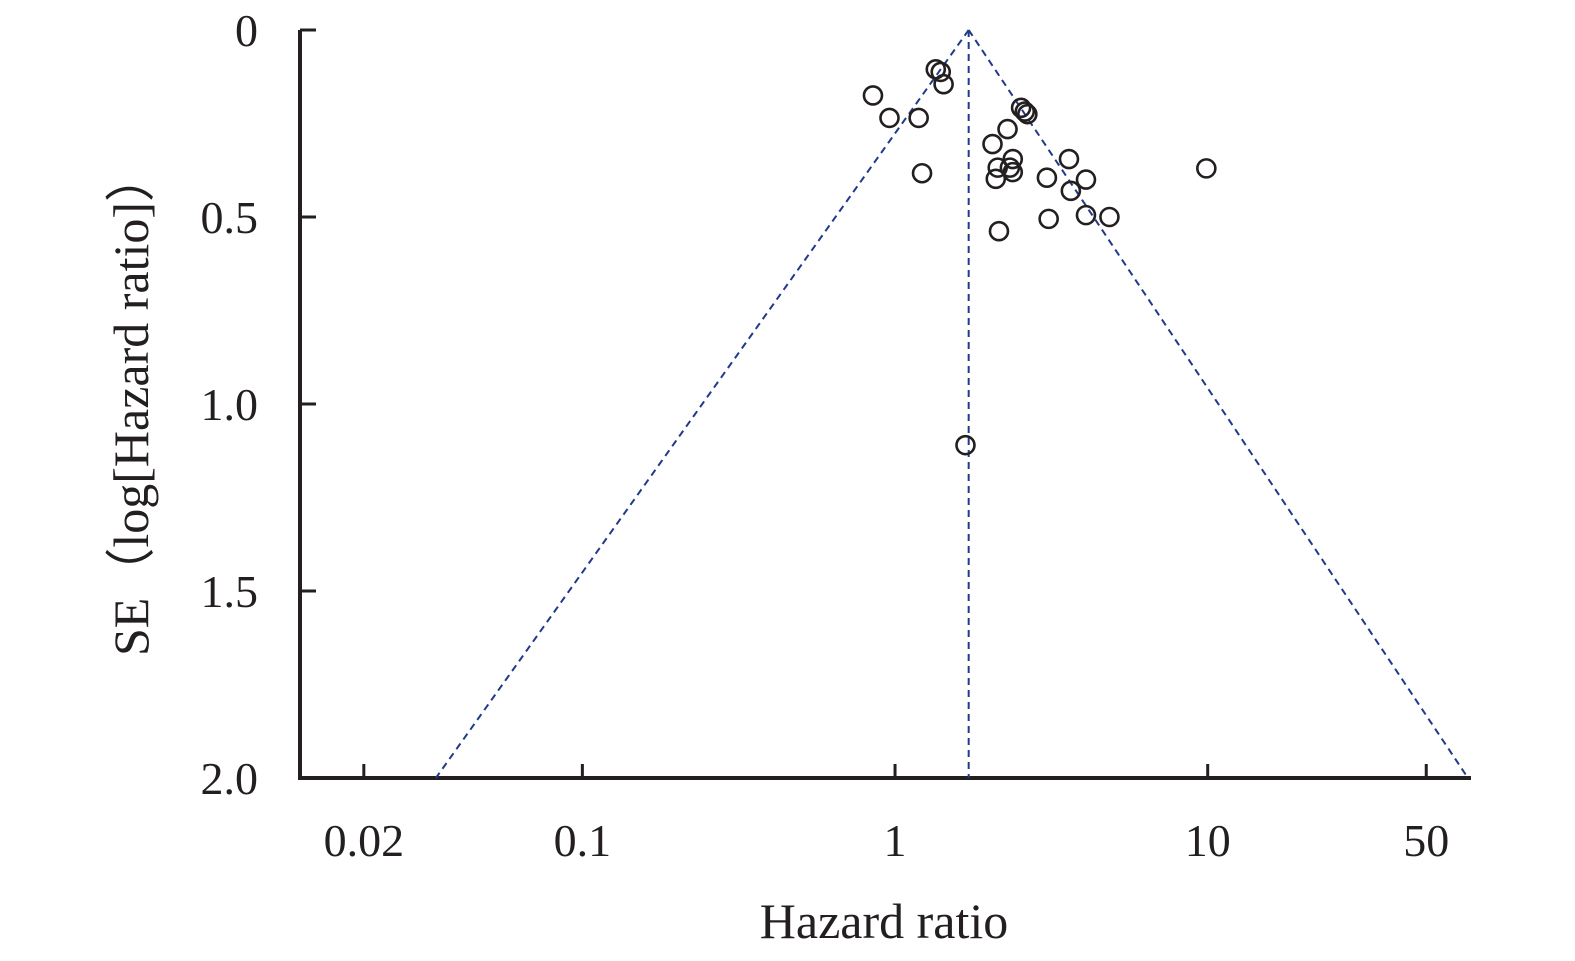 Image resolution: width=1575 pixels, height=961 pixels. Describe the element at coordinates (583, 840) in the screenshot. I see `x-tick-label: 0.1` at that location.